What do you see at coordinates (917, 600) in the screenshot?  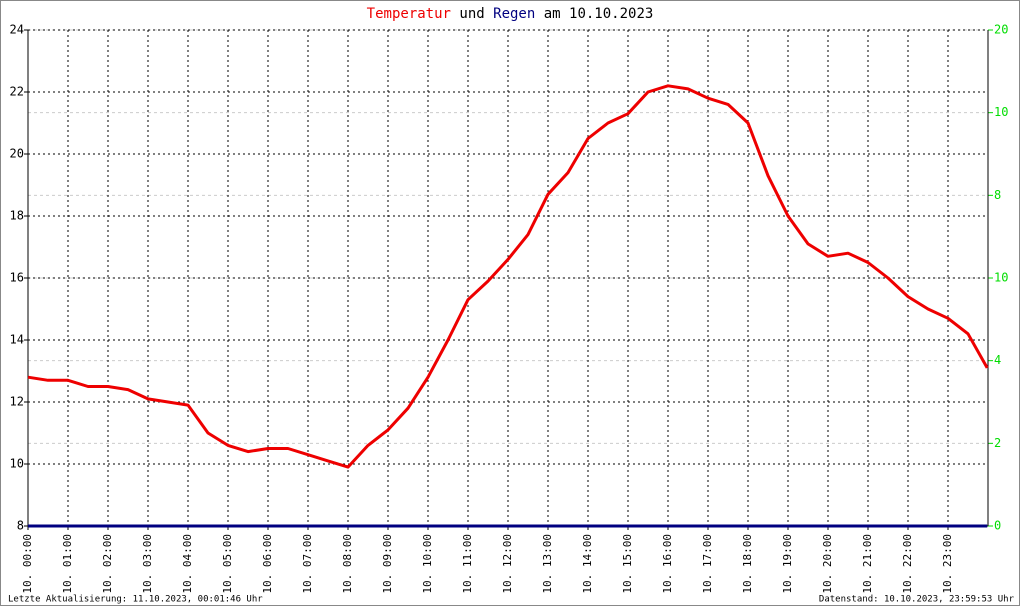 I see `footer-right: Datenstand: 10.10.2023, 23:59:53 Uhr` at bounding box center [917, 600].